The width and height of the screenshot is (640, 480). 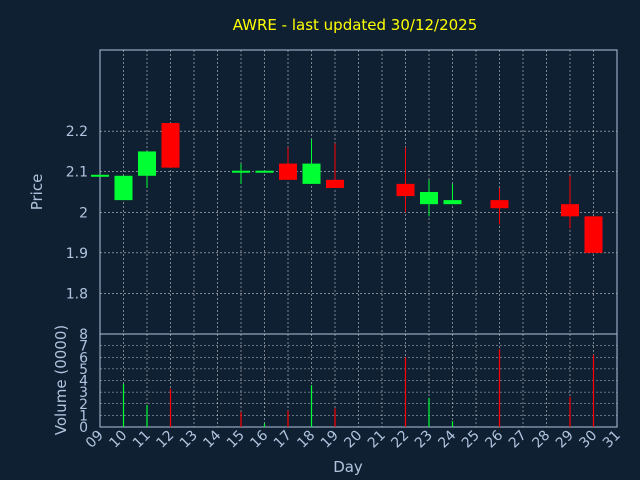 I want to click on day-axis-label: Day, so click(x=348, y=467).